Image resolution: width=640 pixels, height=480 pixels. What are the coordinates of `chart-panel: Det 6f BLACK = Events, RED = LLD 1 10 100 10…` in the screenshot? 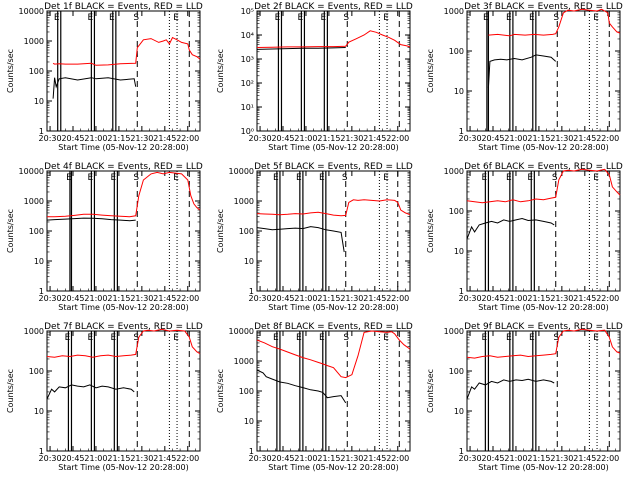 It's located at (524, 237).